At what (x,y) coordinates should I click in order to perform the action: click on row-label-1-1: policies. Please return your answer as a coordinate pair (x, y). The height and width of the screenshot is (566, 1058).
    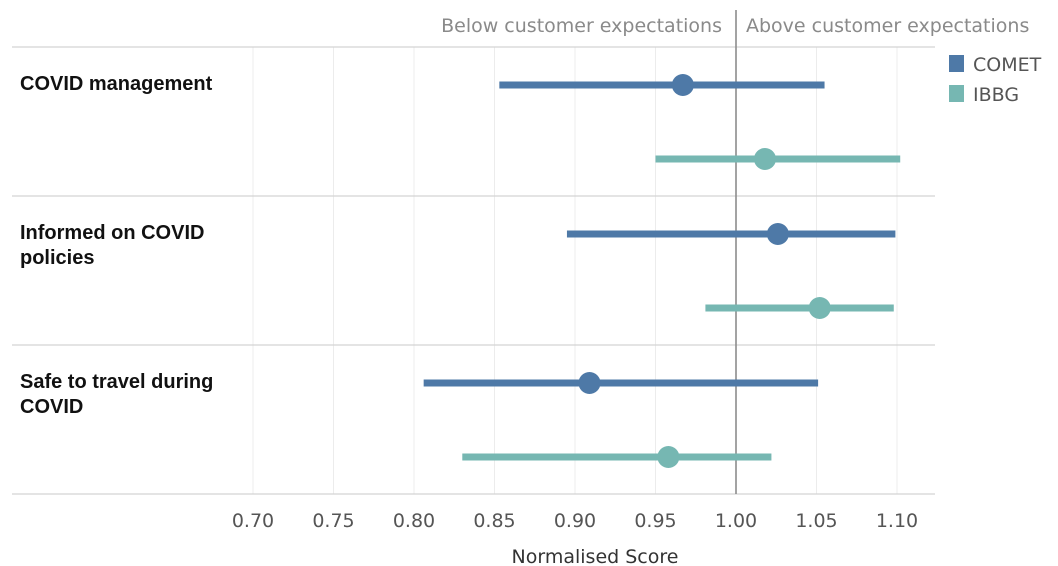
    Looking at the image, I should click on (57, 258).